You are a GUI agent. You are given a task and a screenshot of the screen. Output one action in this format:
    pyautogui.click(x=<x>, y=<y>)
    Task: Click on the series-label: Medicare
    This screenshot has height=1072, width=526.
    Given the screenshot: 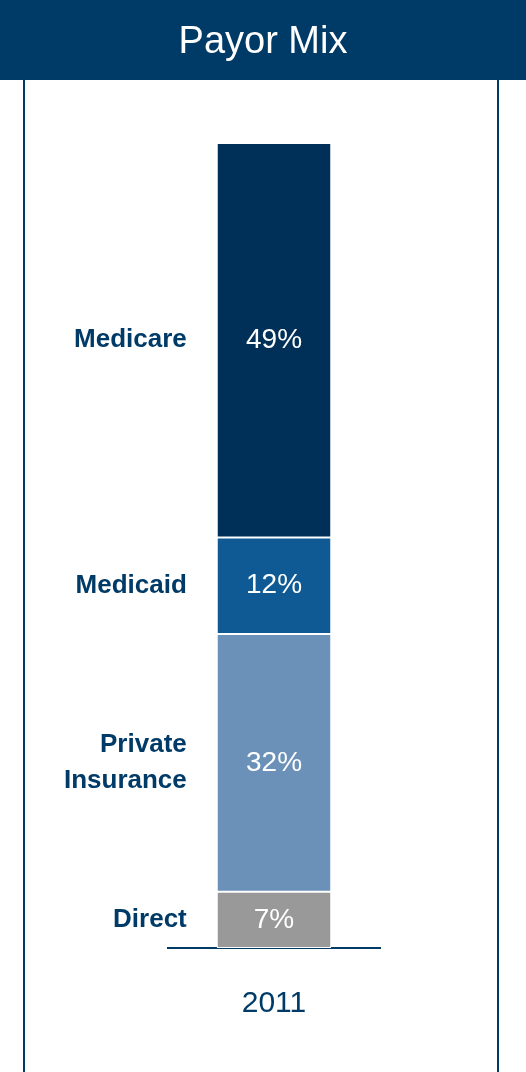 What is the action you would take?
    pyautogui.click(x=130, y=338)
    